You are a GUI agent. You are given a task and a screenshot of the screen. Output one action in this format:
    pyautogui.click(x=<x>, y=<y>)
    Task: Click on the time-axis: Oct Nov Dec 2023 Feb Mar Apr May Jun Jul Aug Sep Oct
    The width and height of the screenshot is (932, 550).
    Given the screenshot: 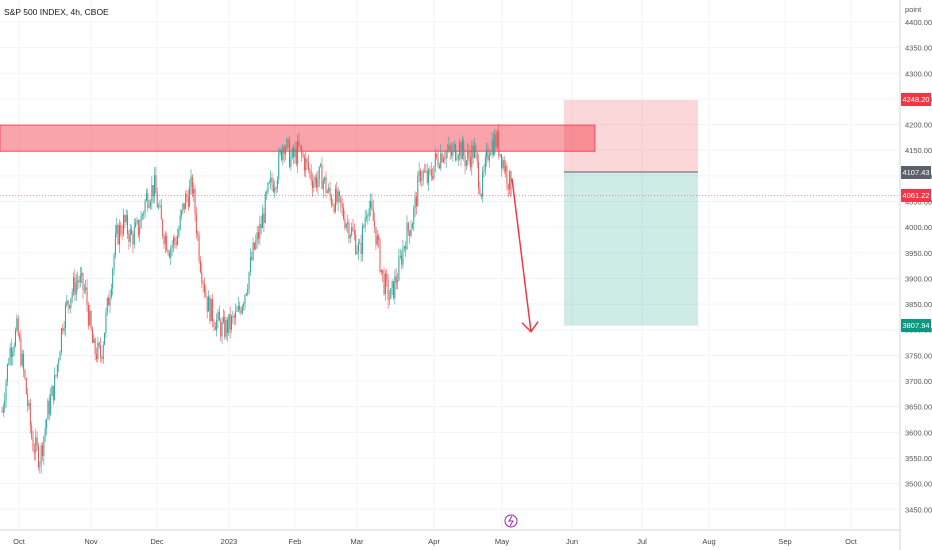 What is the action you would take?
    pyautogui.click(x=450, y=537)
    